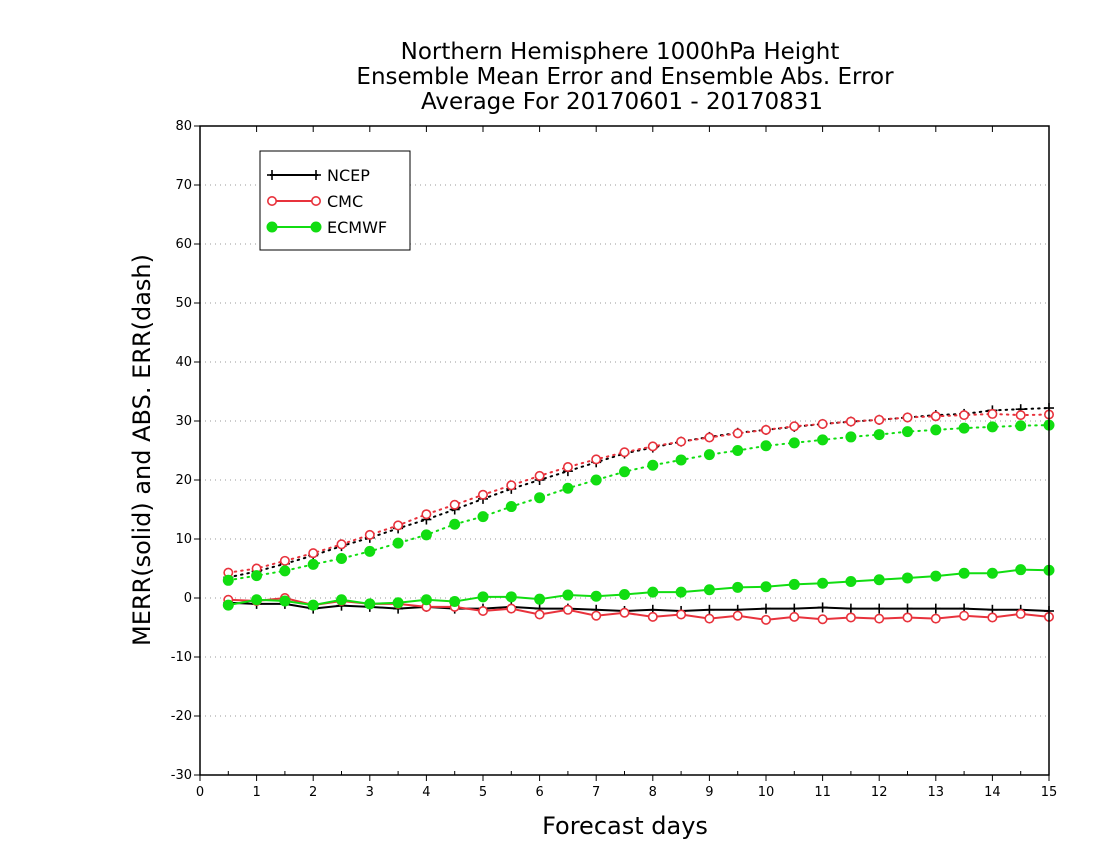 This screenshot has height=850, width=1100. I want to click on legend-marker-start-cmc, so click(271, 201).